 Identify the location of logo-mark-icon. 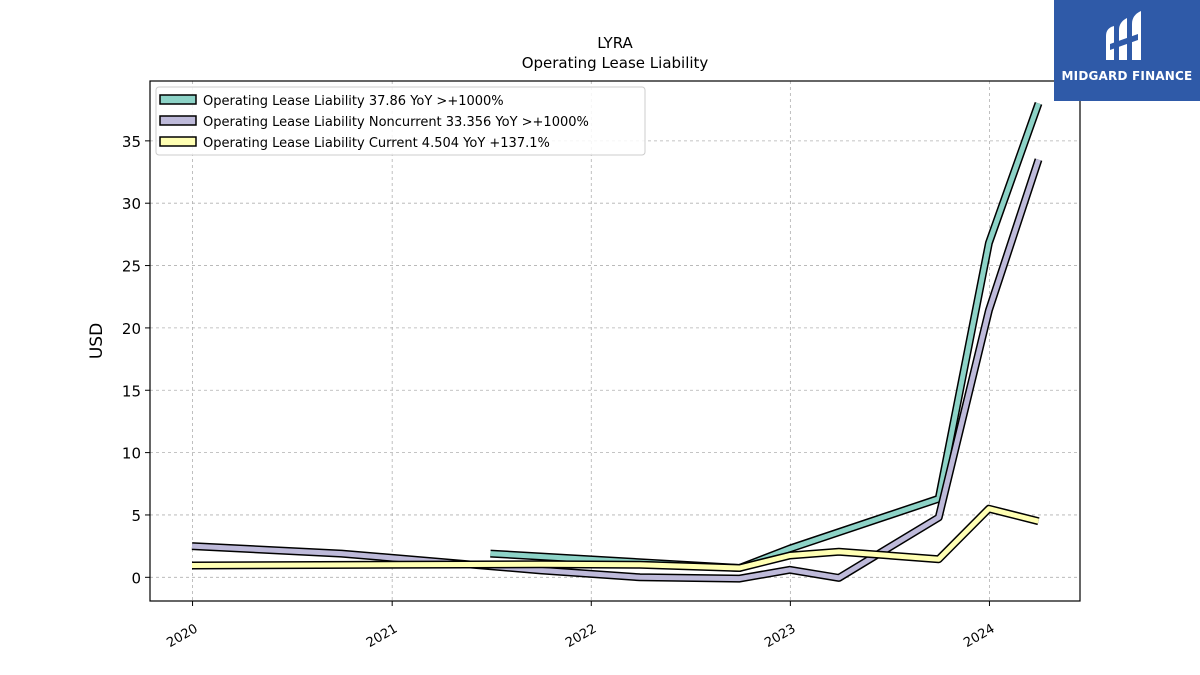
(1123, 35).